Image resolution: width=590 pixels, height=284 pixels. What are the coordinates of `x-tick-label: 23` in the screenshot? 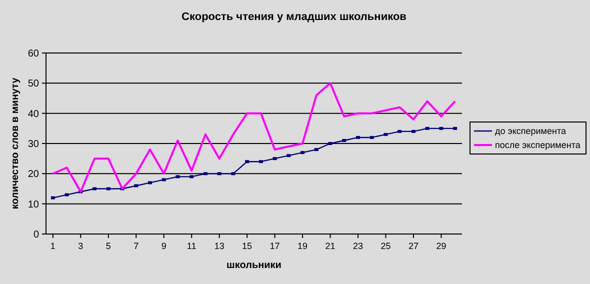 It's located at (358, 246).